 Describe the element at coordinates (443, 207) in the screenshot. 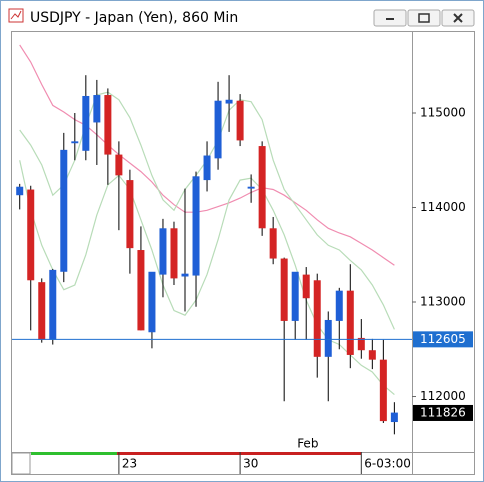

I see `y-tick-label: 114000` at that location.